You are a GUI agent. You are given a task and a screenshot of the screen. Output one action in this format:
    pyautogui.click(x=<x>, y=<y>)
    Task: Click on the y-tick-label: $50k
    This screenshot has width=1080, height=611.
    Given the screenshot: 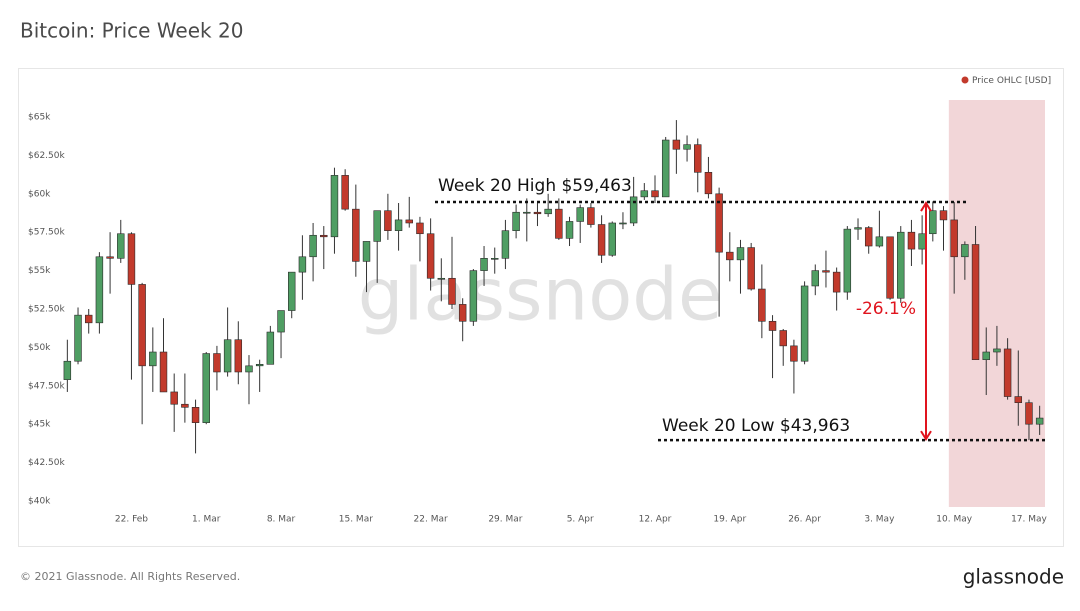 What is the action you would take?
    pyautogui.click(x=39, y=348)
    